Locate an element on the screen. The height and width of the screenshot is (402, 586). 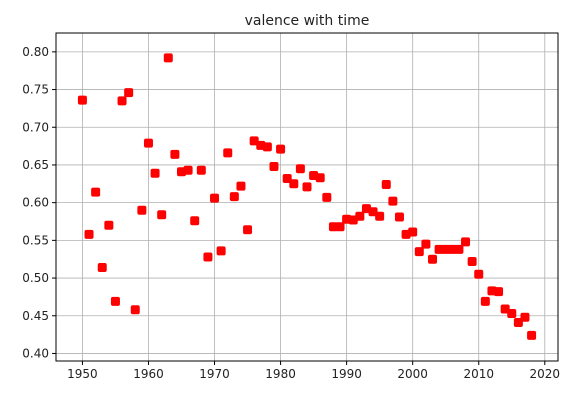
x-tick-label: 1960 is located at coordinates (148, 374).